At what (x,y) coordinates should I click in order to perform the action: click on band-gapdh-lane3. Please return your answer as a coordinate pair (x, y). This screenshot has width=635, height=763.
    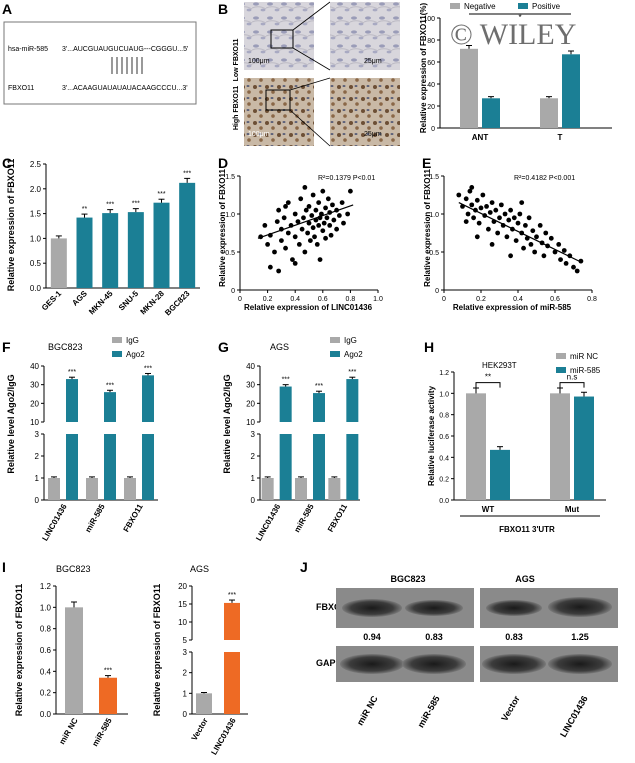
    Looking at the image, I should click on (514, 664).